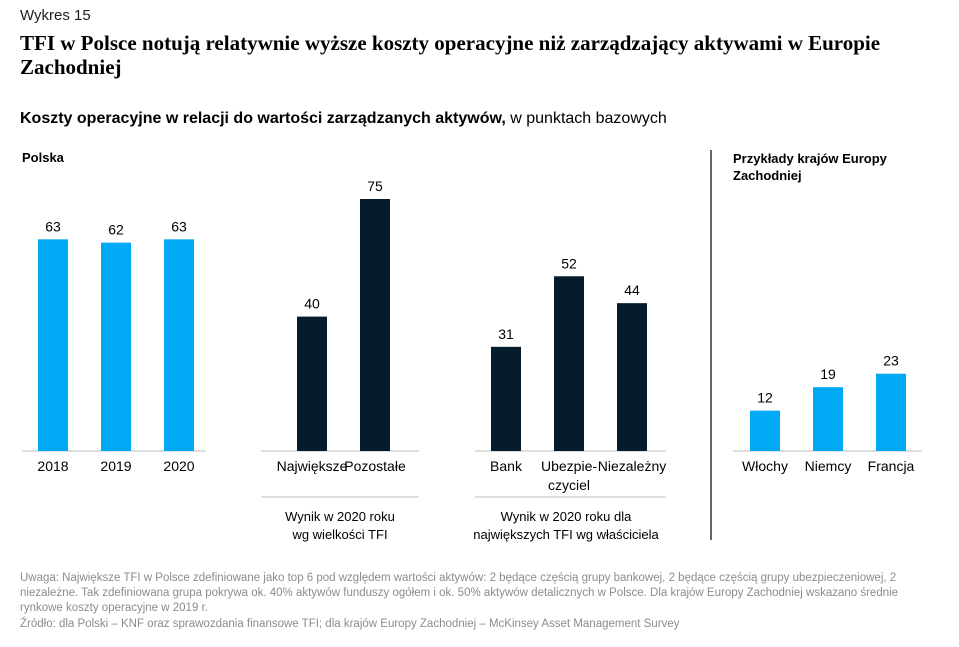  Describe the element at coordinates (828, 374) in the screenshot. I see `data-label: 19` at that location.